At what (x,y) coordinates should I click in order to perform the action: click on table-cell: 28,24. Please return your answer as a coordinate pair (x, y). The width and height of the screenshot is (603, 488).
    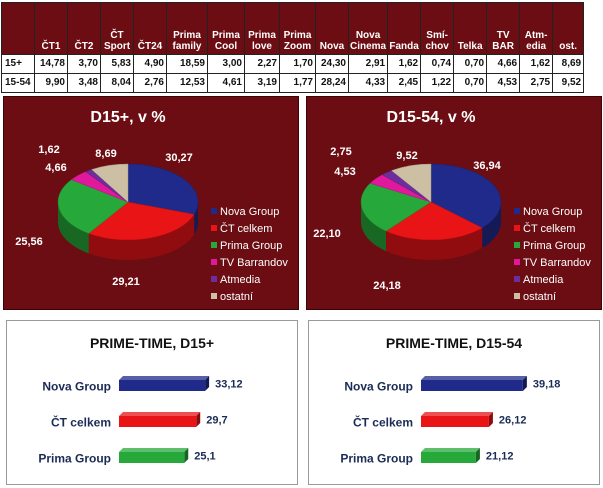
    Looking at the image, I should click on (332, 83).